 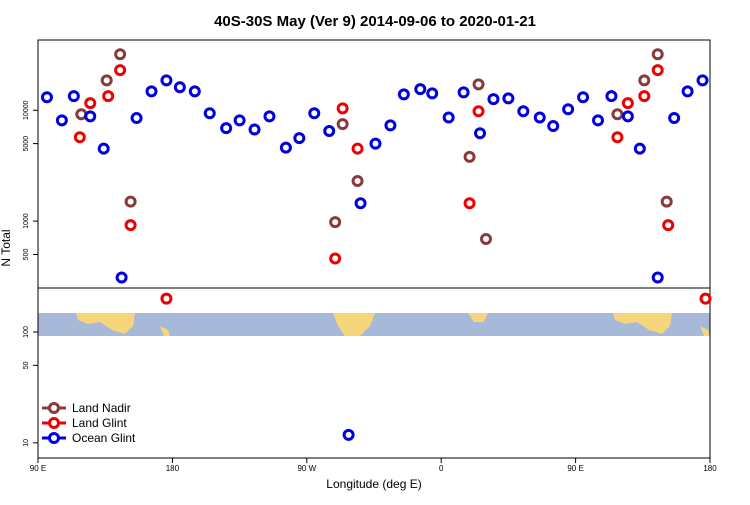 I want to click on x-tick-label: 90 W, so click(x=306, y=468).